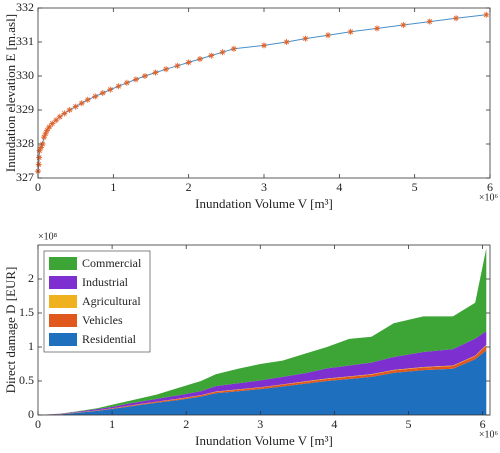  What do you see at coordinates (111, 301) in the screenshot?
I see `legend-label: Agricultural` at bounding box center [111, 301].